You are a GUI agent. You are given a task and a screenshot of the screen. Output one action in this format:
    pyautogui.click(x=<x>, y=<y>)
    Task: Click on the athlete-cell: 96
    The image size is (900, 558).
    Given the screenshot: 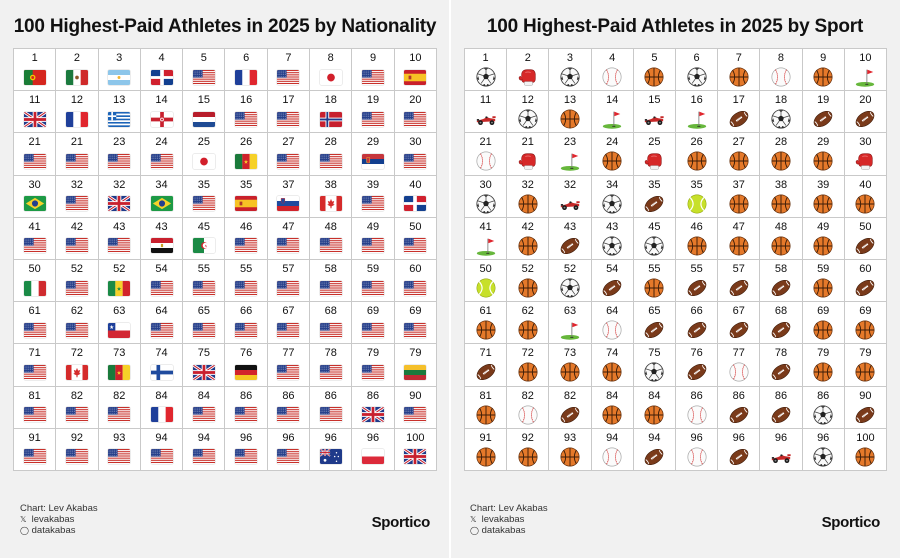 What is the action you would take?
    pyautogui.click(x=823, y=449)
    